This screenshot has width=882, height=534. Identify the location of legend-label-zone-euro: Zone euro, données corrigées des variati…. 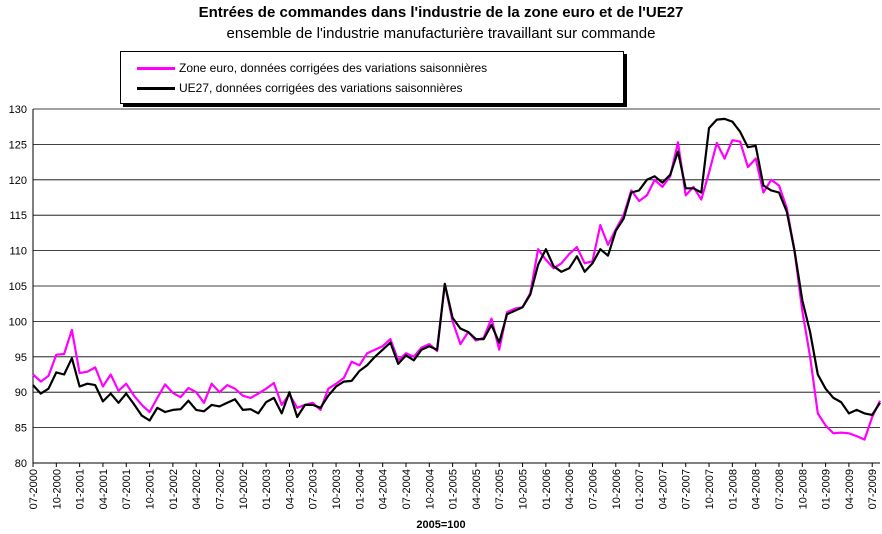
(333, 68).